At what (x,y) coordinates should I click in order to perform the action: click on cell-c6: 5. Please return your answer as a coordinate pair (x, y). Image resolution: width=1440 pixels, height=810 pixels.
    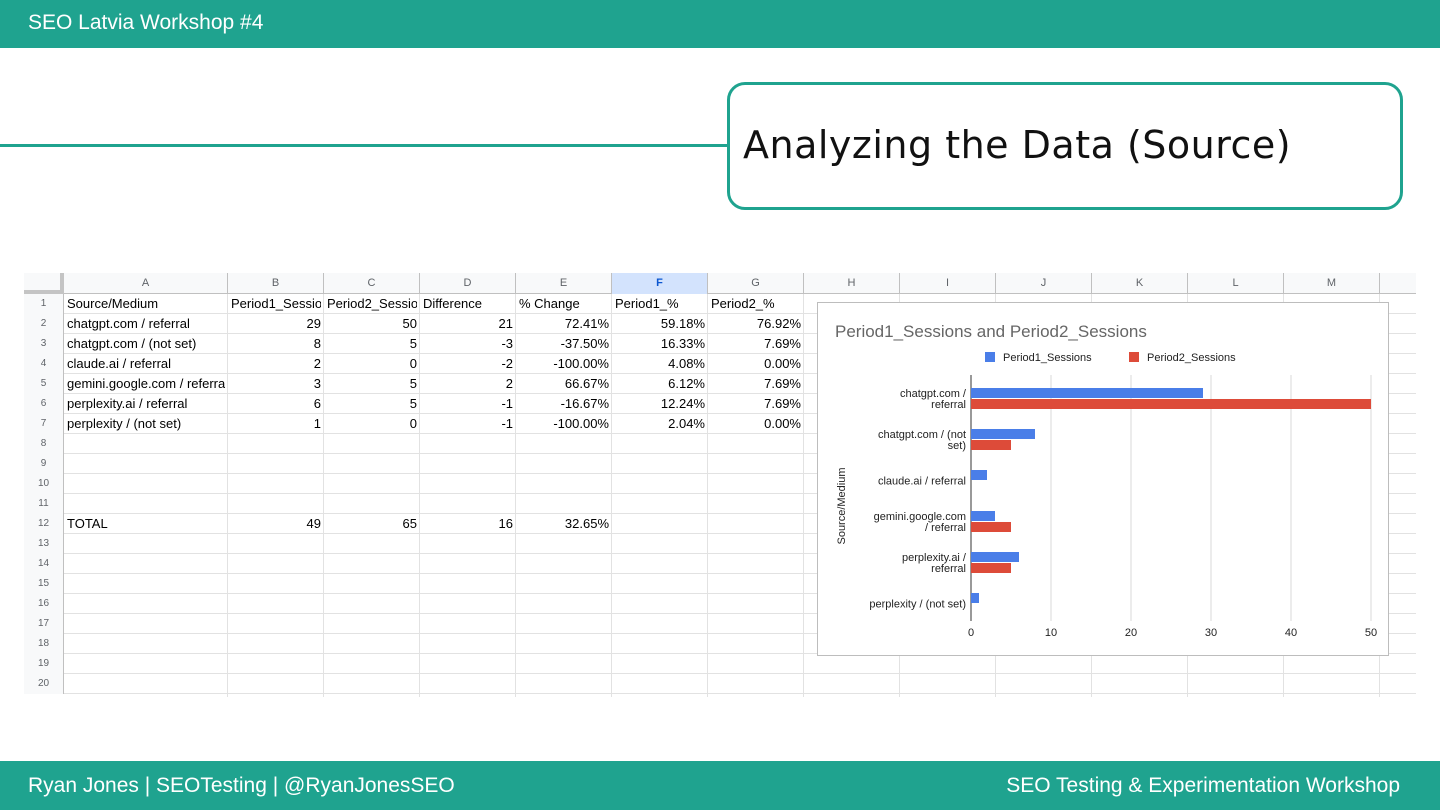
    Looking at the image, I should click on (413, 403).